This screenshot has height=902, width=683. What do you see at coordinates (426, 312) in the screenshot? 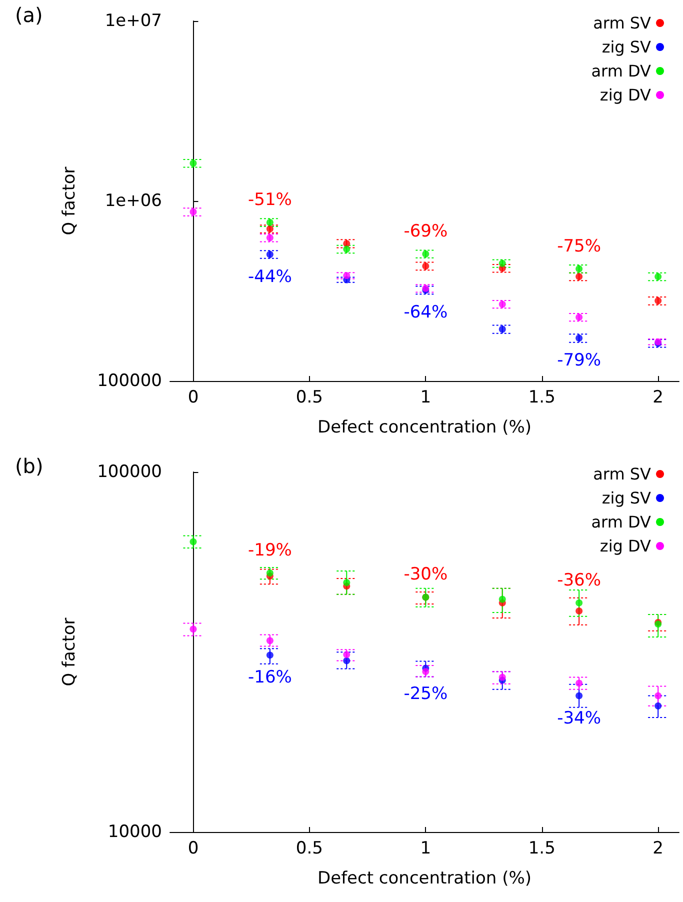
I see `annotation: -64%` at bounding box center [426, 312].